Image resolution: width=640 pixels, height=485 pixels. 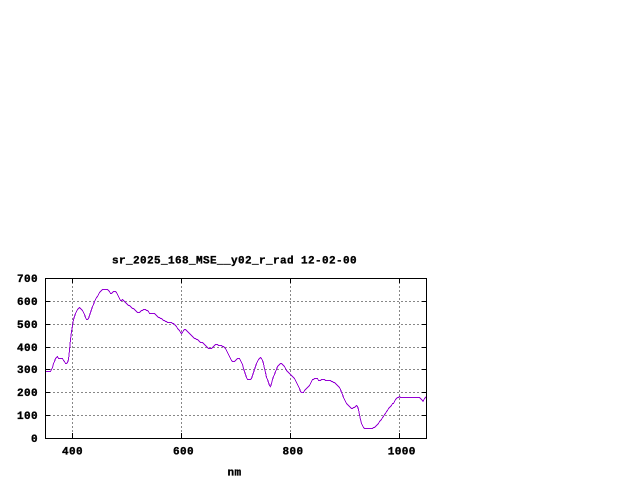 I want to click on svg-text: 500, so click(x=27, y=326).